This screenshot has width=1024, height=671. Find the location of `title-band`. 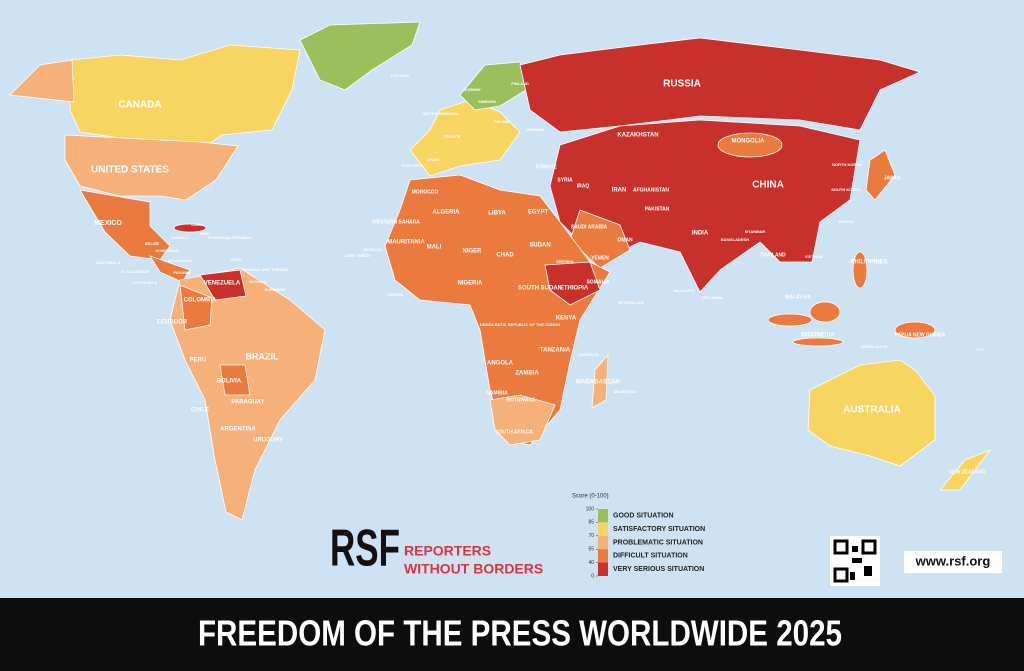

title-band is located at coordinates (512, 634).